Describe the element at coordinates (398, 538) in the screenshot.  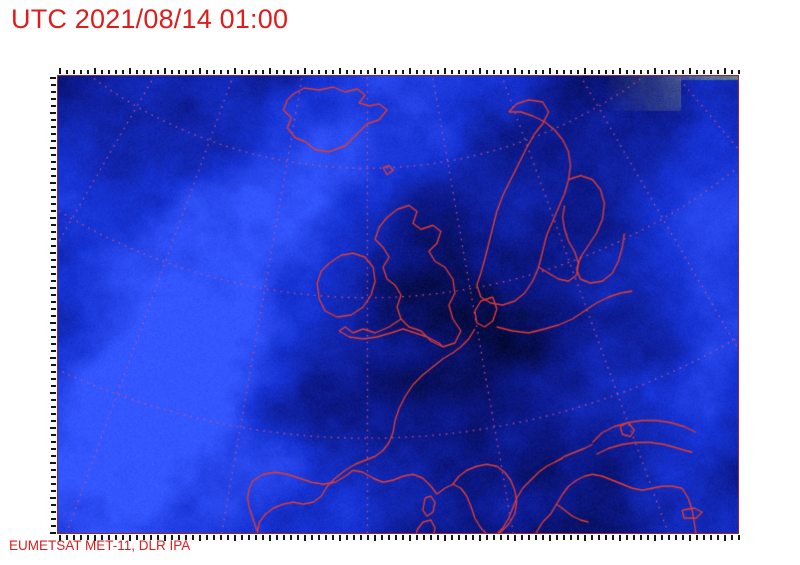
I see `axis-ticks-bottom` at that location.